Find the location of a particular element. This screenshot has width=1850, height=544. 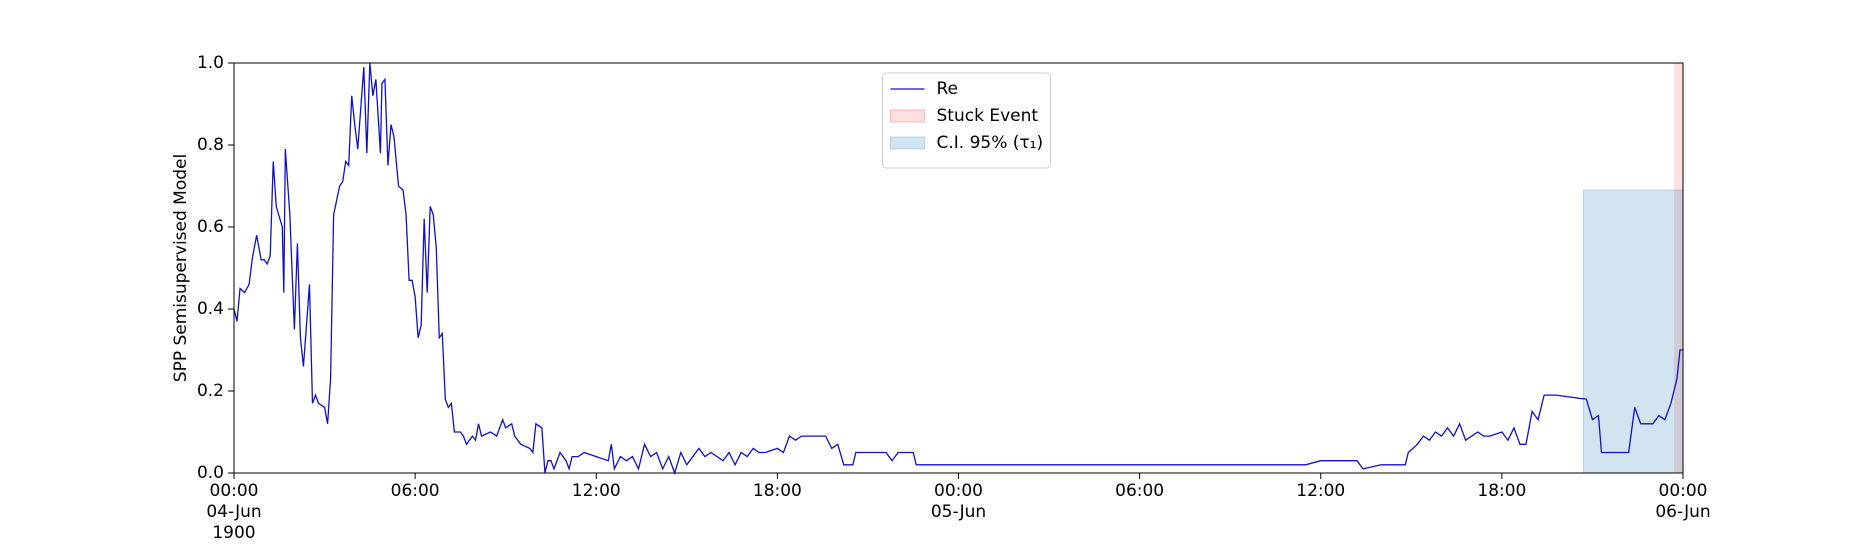

legend-box is located at coordinates (966, 120).